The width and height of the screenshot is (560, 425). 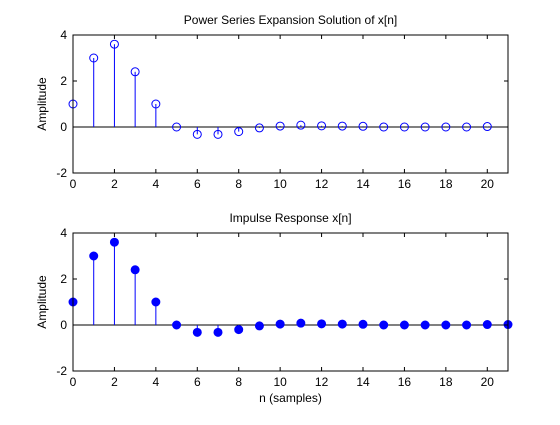 What do you see at coordinates (290, 218) in the screenshot?
I see `chart-title: Impulse Response x[n]` at bounding box center [290, 218].